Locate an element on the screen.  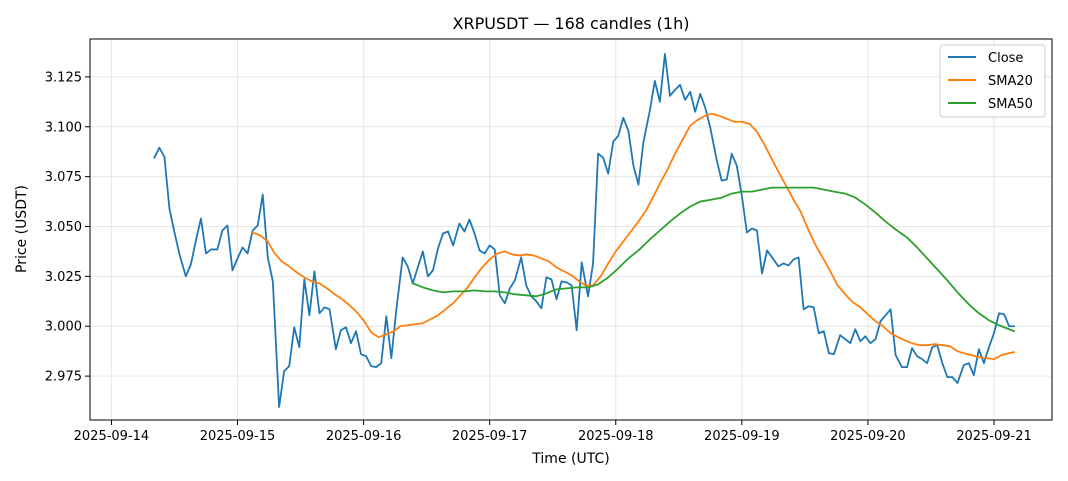
y-tick-label: 3.075 is located at coordinates (63, 177).